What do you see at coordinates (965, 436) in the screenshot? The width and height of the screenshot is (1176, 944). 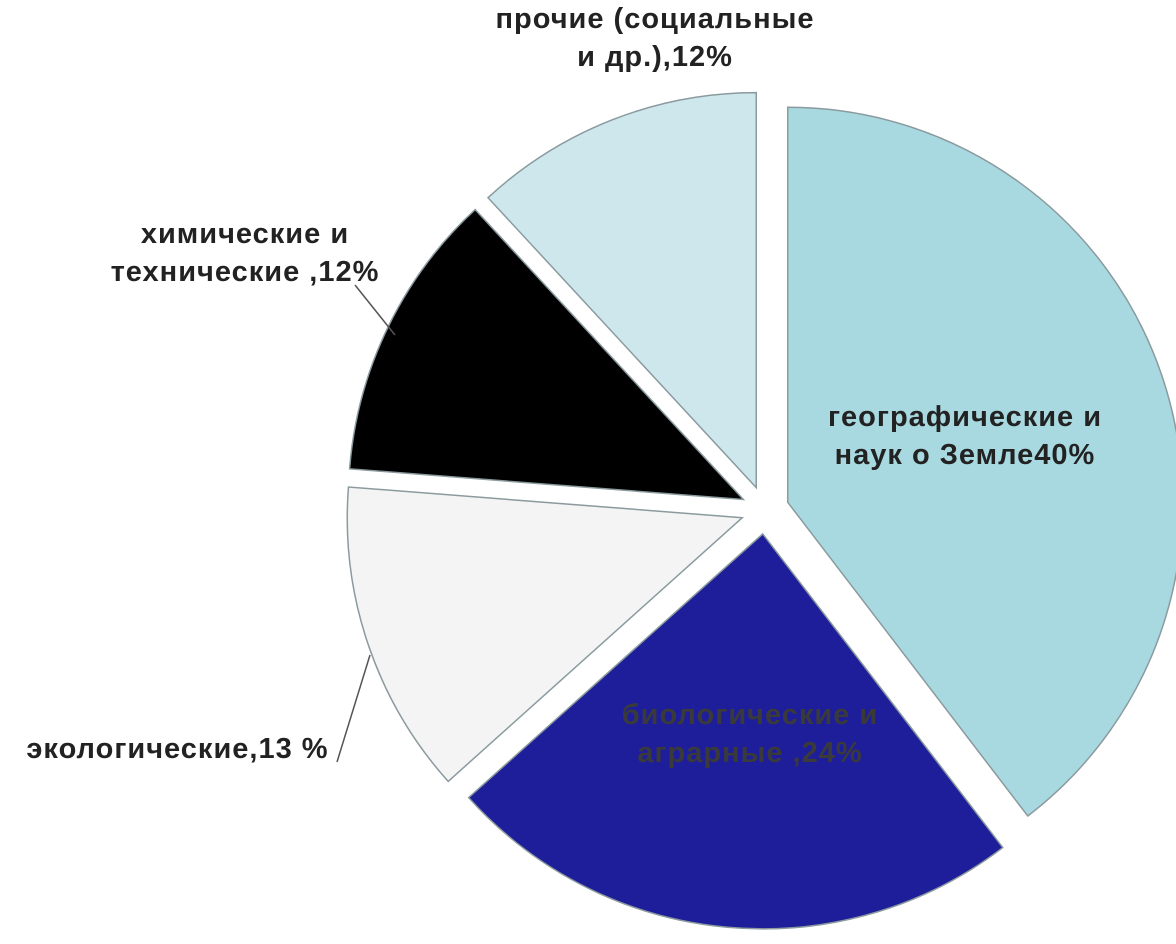 I see `slice-label: географические и наук о Земле40%` at bounding box center [965, 436].